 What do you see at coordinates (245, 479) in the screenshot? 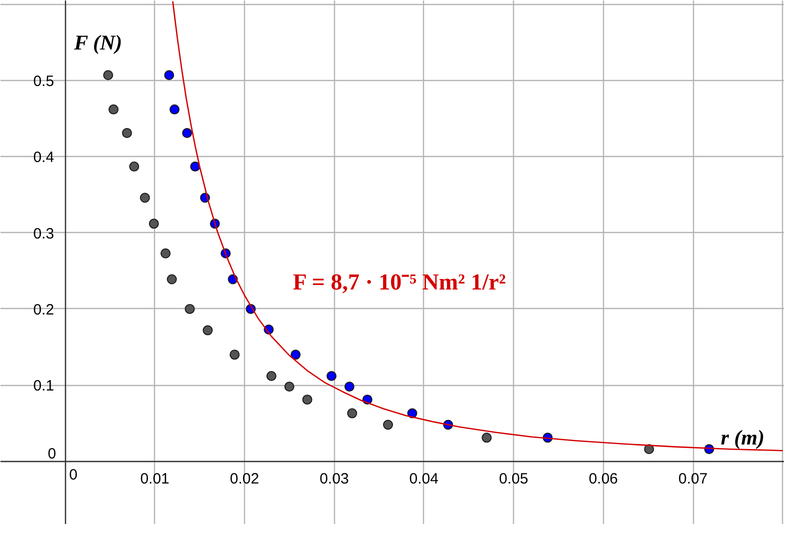
I see `x-tick-label: 0.02` at bounding box center [245, 479].